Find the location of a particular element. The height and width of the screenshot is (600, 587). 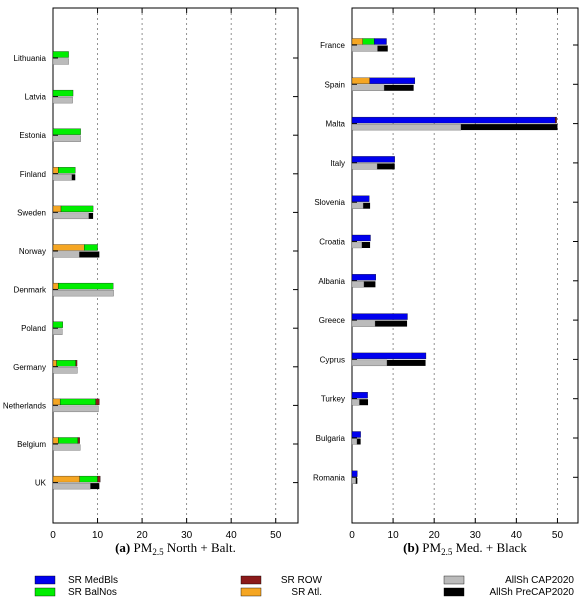

bar-sr-row-germany is located at coordinates (76, 363).